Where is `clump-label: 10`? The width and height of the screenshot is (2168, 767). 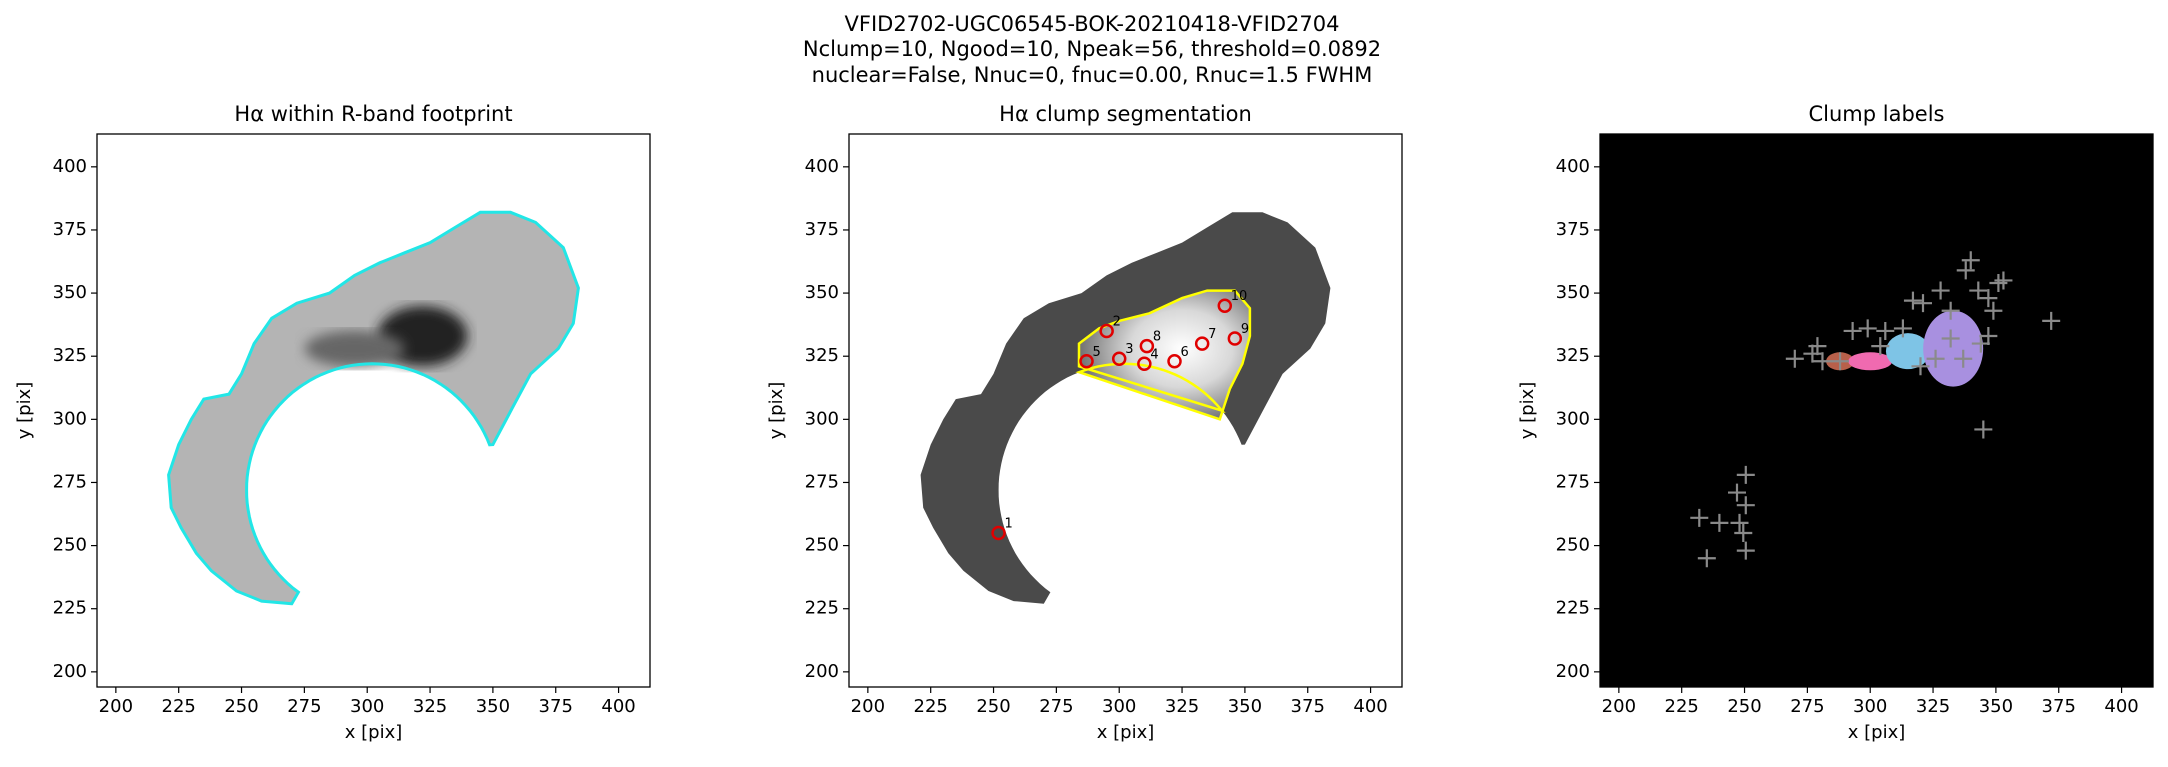
clump-label: 10 is located at coordinates (1239, 296).